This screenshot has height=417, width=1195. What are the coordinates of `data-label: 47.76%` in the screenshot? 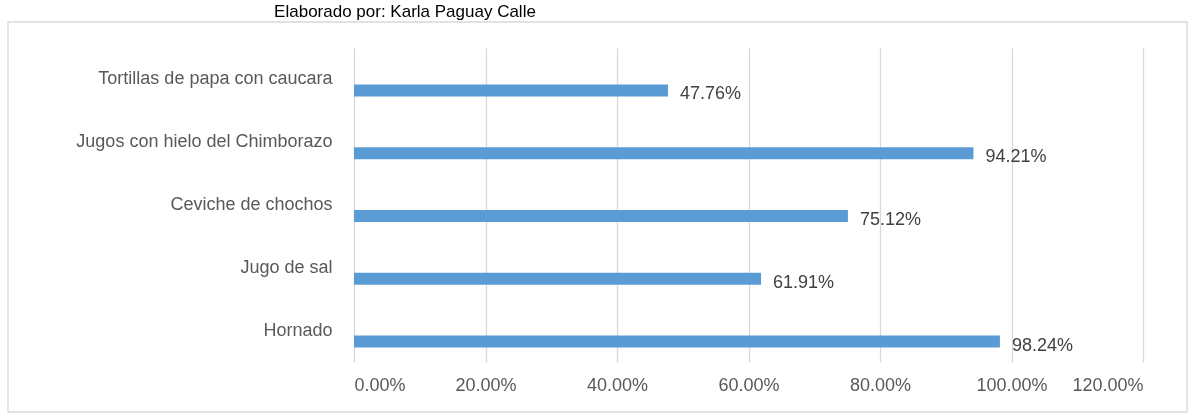 It's located at (711, 93).